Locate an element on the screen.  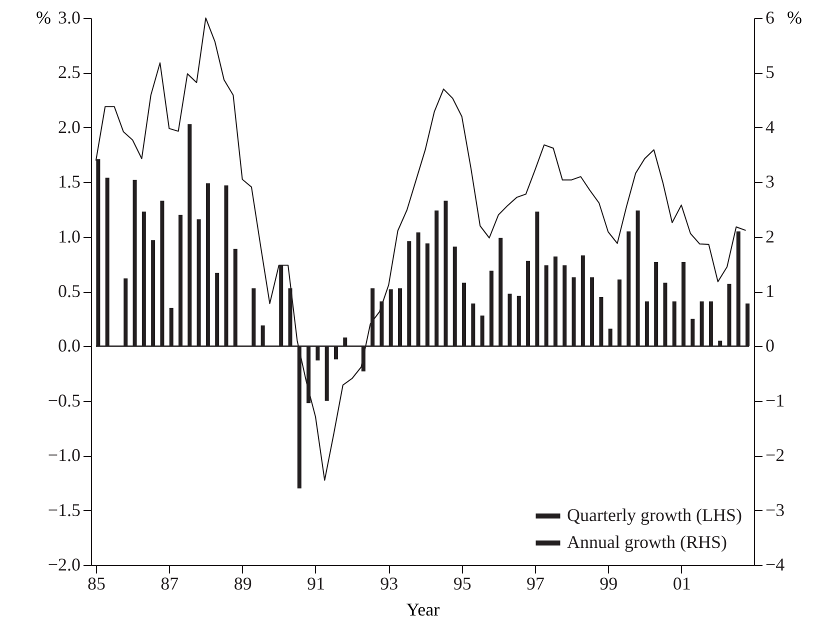
x-axis-title: Year is located at coordinates (423, 610).